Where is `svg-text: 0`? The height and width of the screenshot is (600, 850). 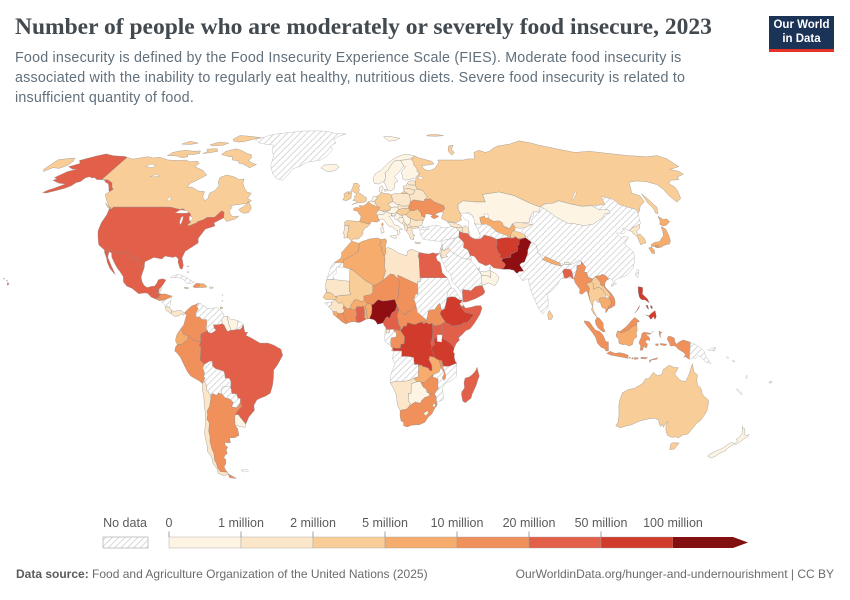
svg-text: 0 is located at coordinates (169, 523).